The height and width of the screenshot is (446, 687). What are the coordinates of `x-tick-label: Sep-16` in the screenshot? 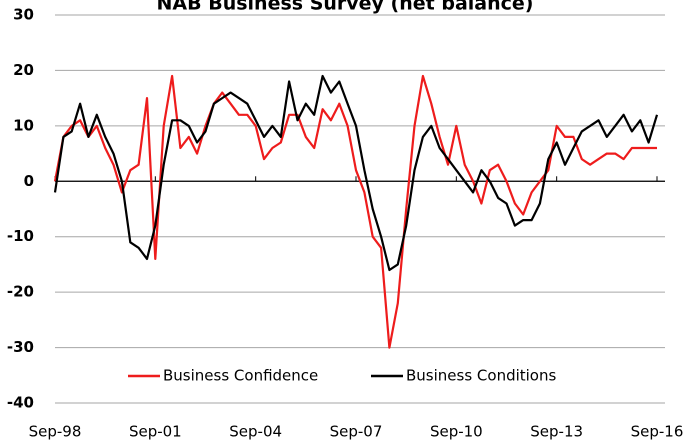 It's located at (657, 432).